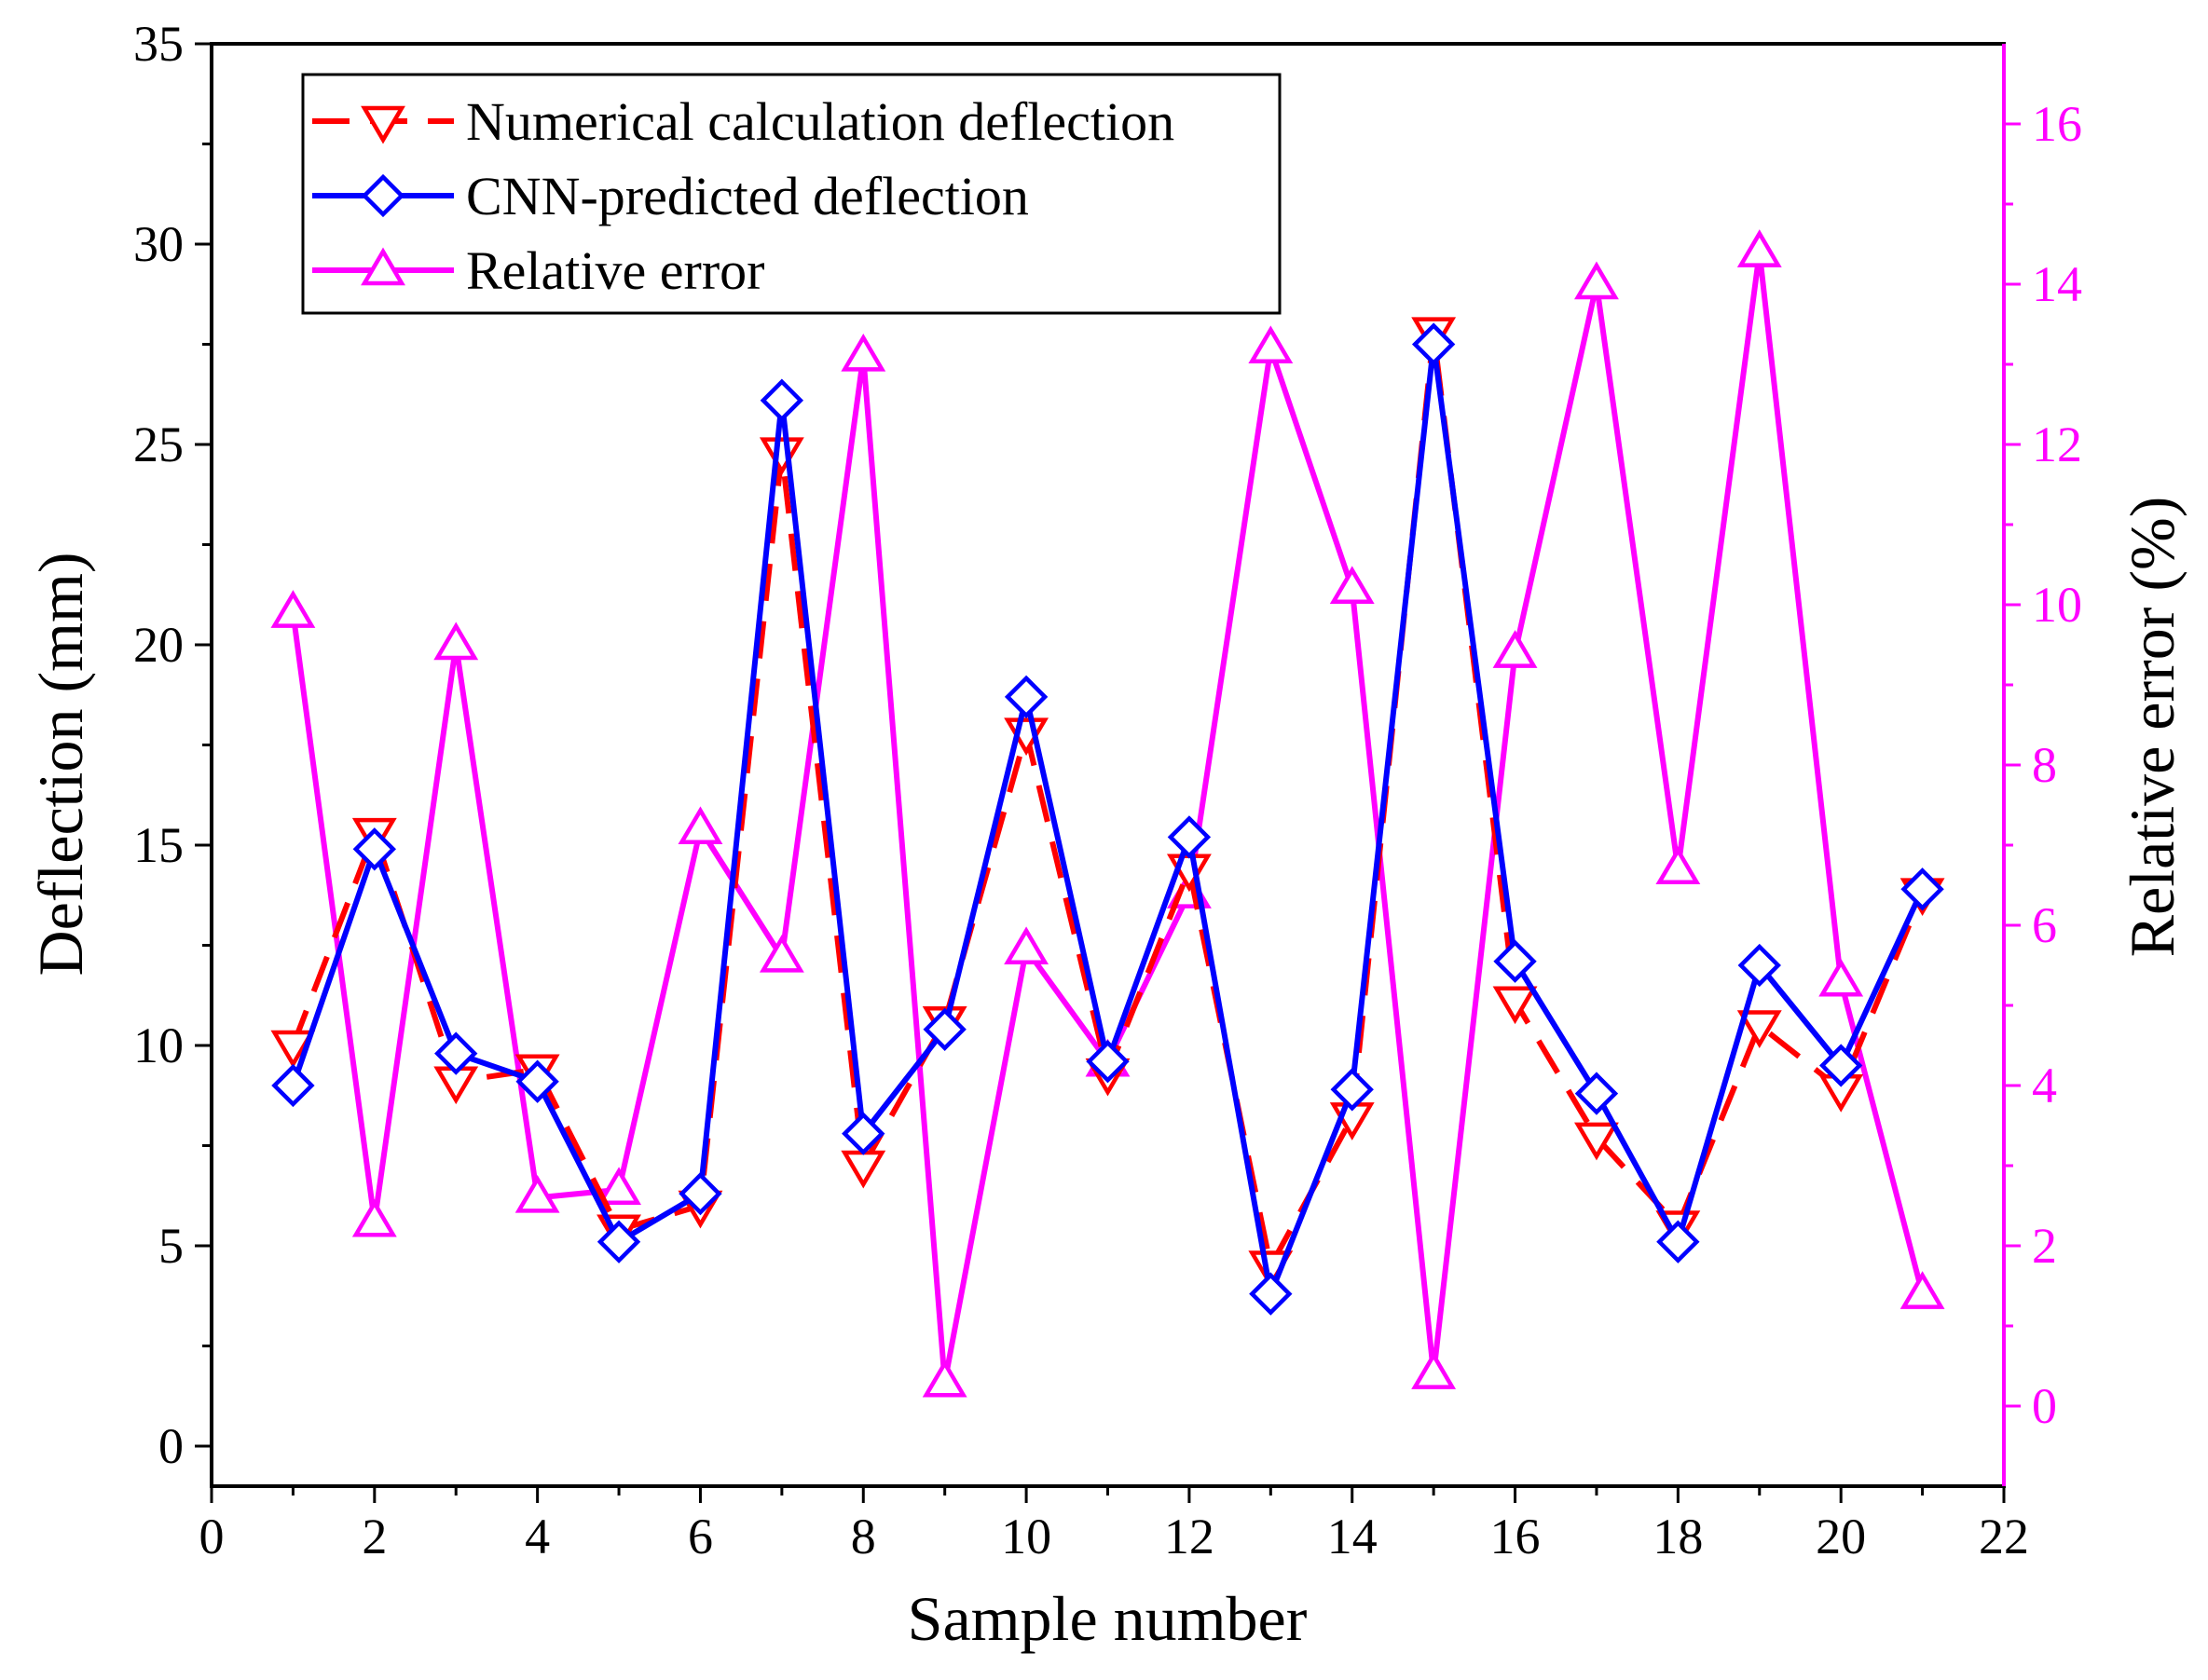  I want to click on x-tick-label: 14, so click(1353, 1536).